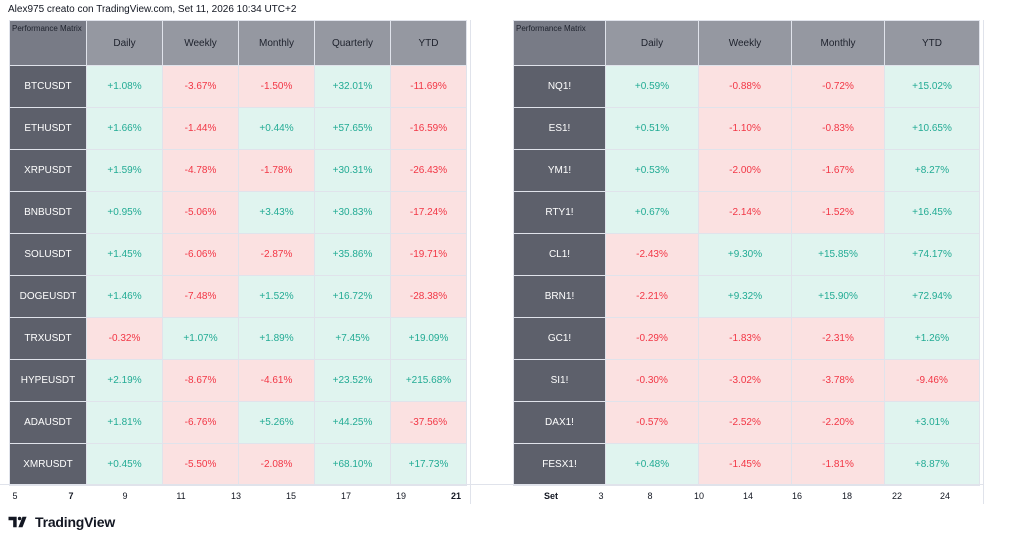 The width and height of the screenshot is (1024, 544). I want to click on matrix-row: RTY1! +0.67% -2.14% -1.52% +16.45%, so click(746, 212).